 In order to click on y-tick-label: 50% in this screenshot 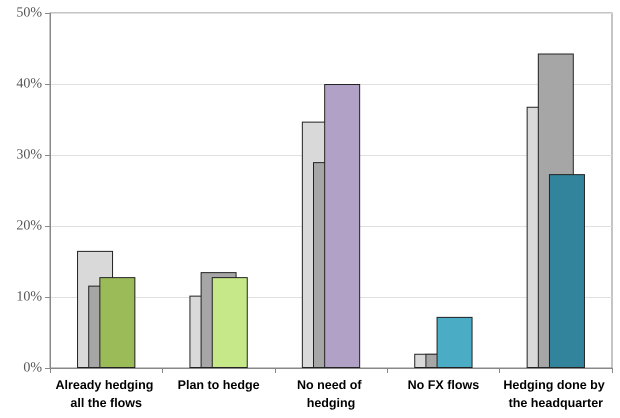, I will do `click(29, 13)`.